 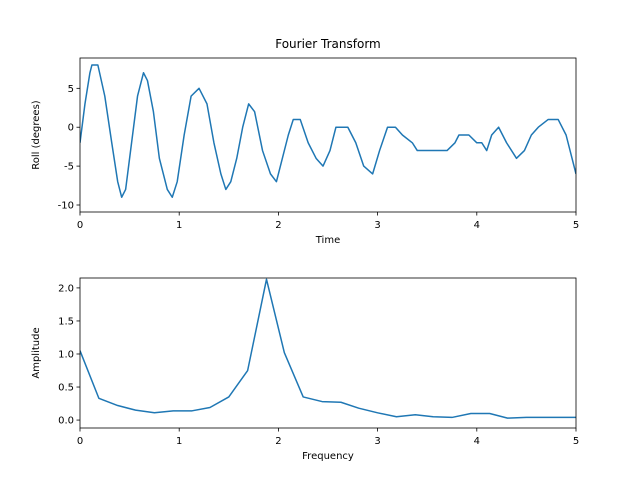 What do you see at coordinates (36, 135) in the screenshot?
I see `y-axis-label: Roll (degrees)` at bounding box center [36, 135].